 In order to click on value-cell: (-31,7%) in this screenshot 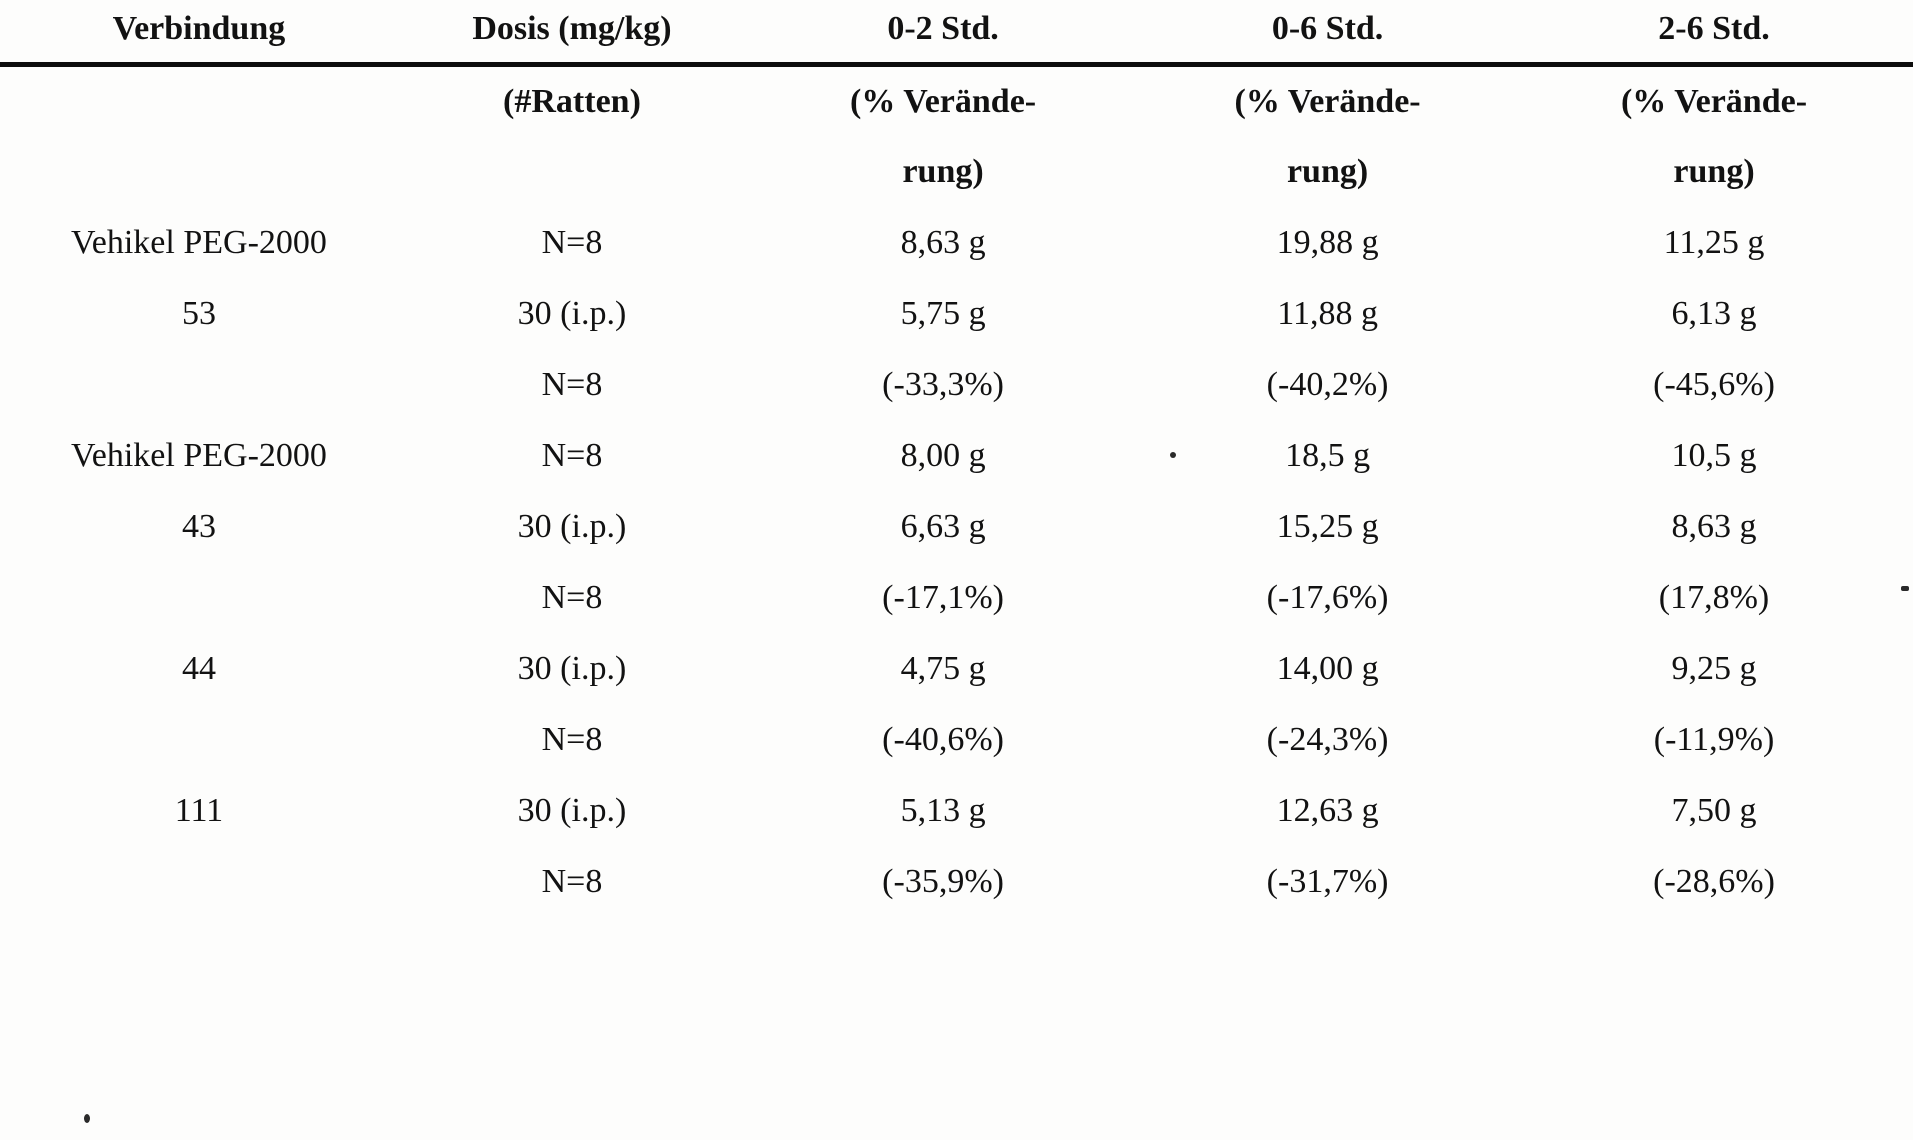, I will do `click(1327, 881)`.